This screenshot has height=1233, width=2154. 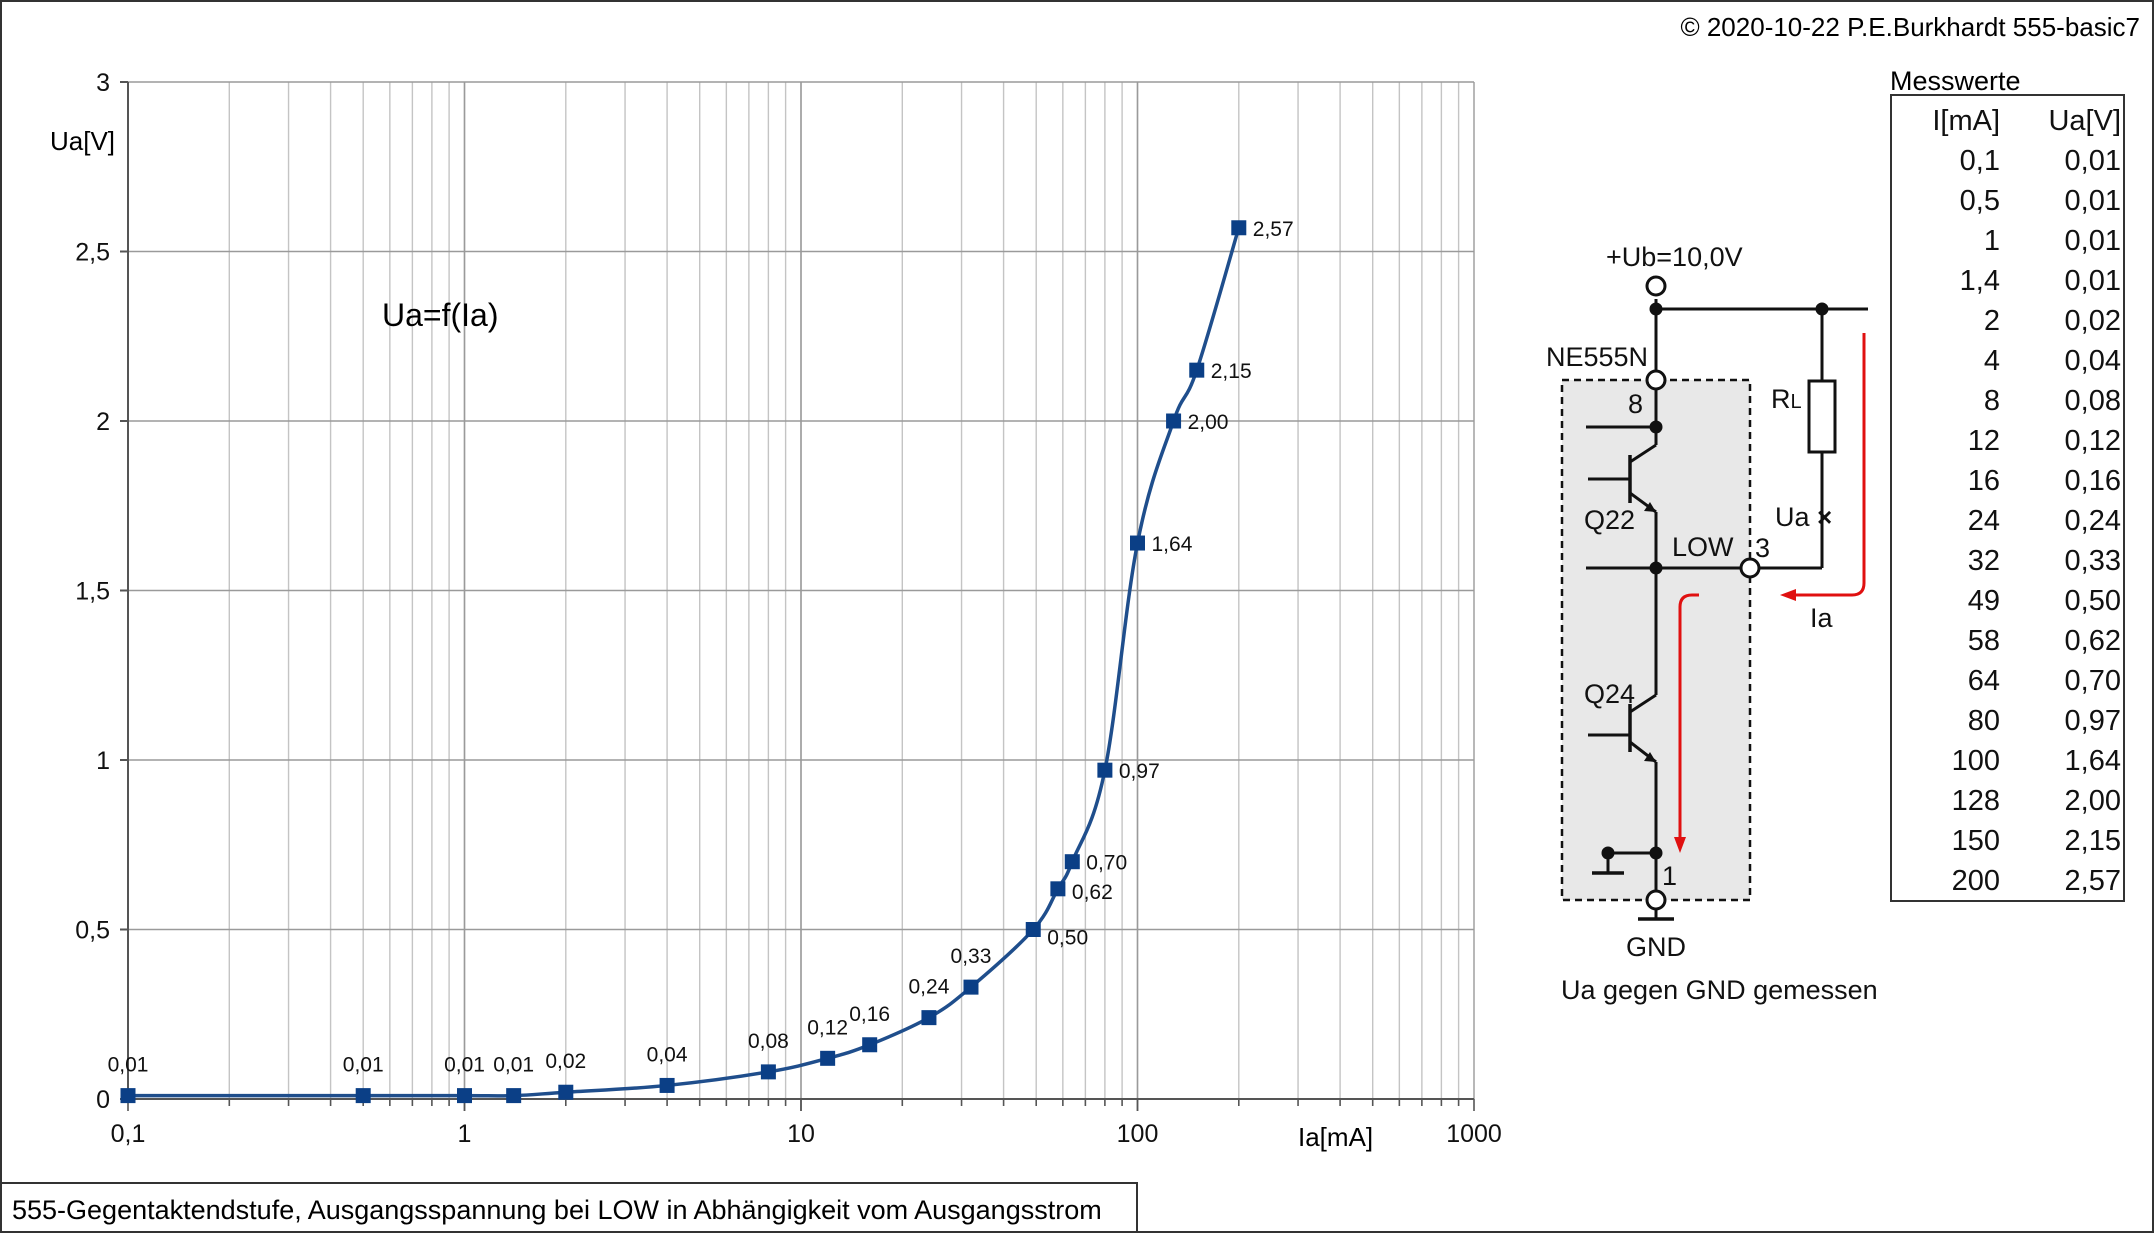 I want to click on ic-label: NE555N, so click(x=1597, y=357).